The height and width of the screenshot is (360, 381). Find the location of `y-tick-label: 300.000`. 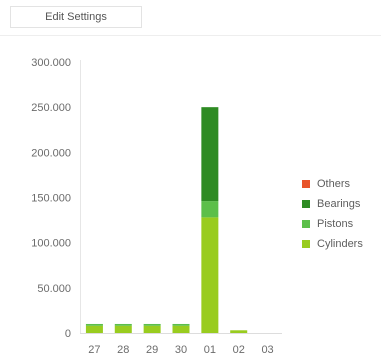

y-tick-label: 300.000 is located at coordinates (51, 63).